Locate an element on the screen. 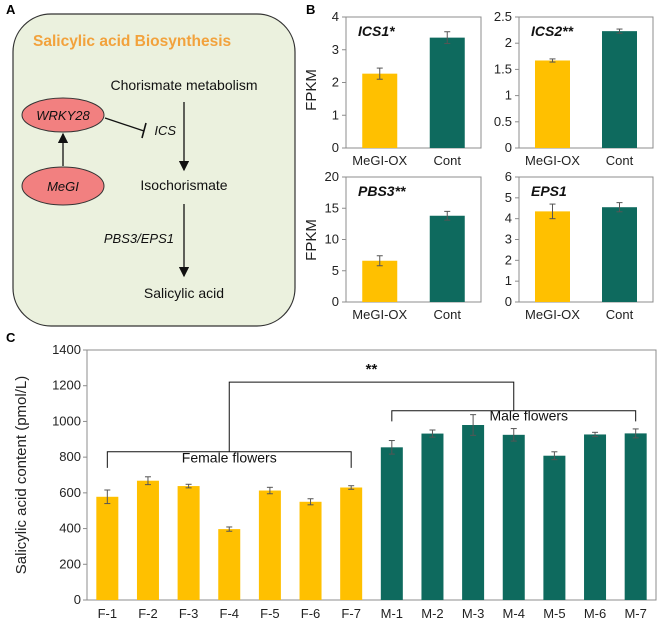  y-tick-label: 1.5 is located at coordinates (503, 68).